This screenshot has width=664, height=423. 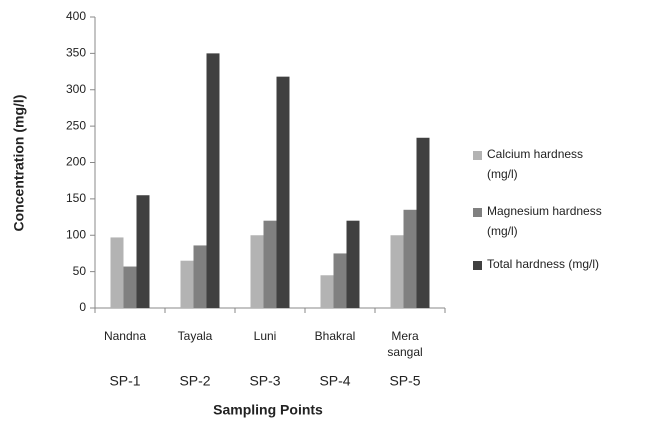 I want to click on group-label: SP-4, so click(x=334, y=381).